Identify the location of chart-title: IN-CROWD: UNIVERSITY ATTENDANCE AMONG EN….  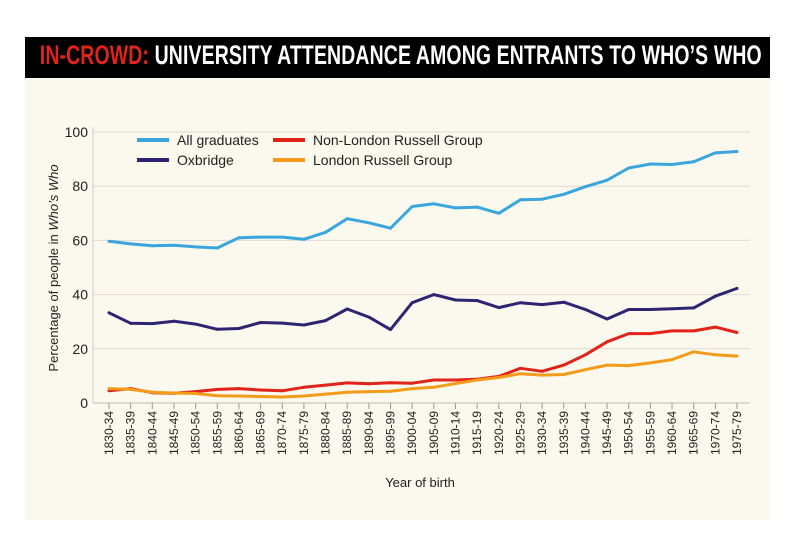
(401, 55).